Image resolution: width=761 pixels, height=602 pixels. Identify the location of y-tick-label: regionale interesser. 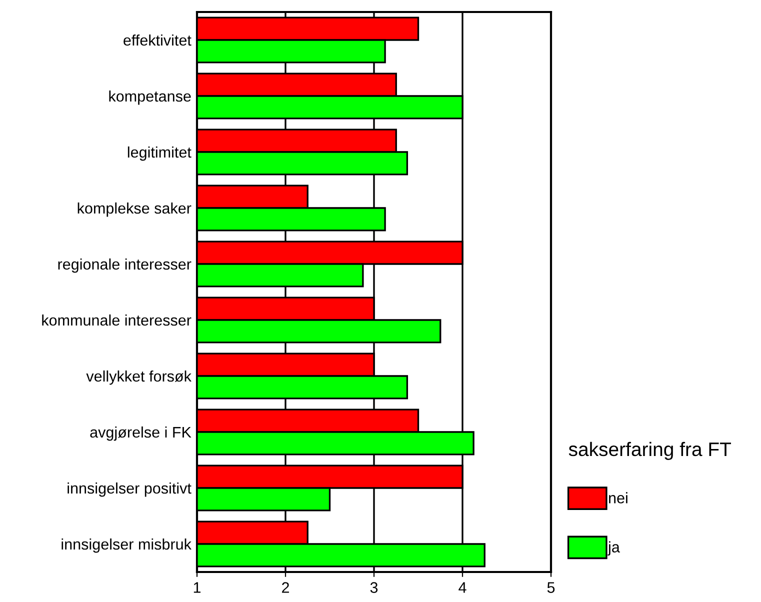
(125, 265).